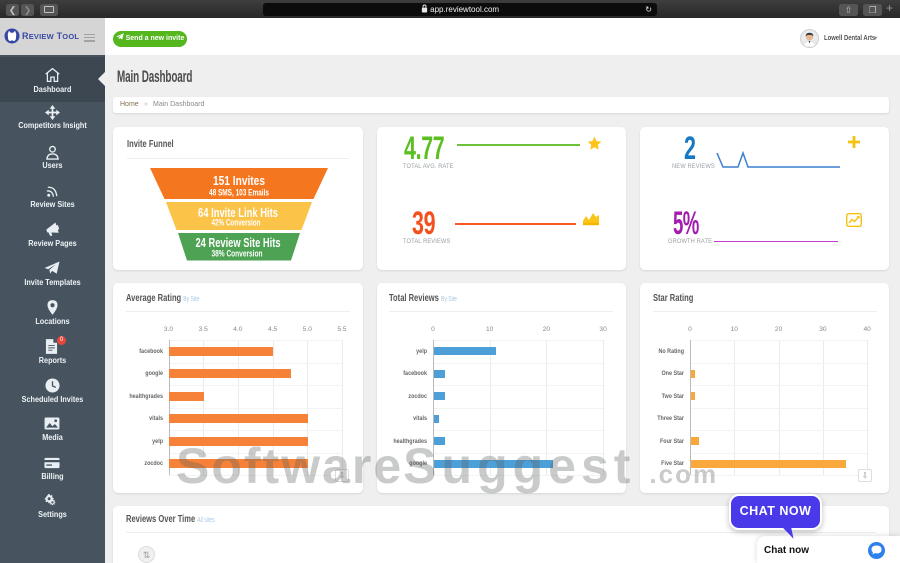 Image resolution: width=900 pixels, height=563 pixels. What do you see at coordinates (236, 223) in the screenshot?
I see `svg-text: 42% Conversion` at bounding box center [236, 223].